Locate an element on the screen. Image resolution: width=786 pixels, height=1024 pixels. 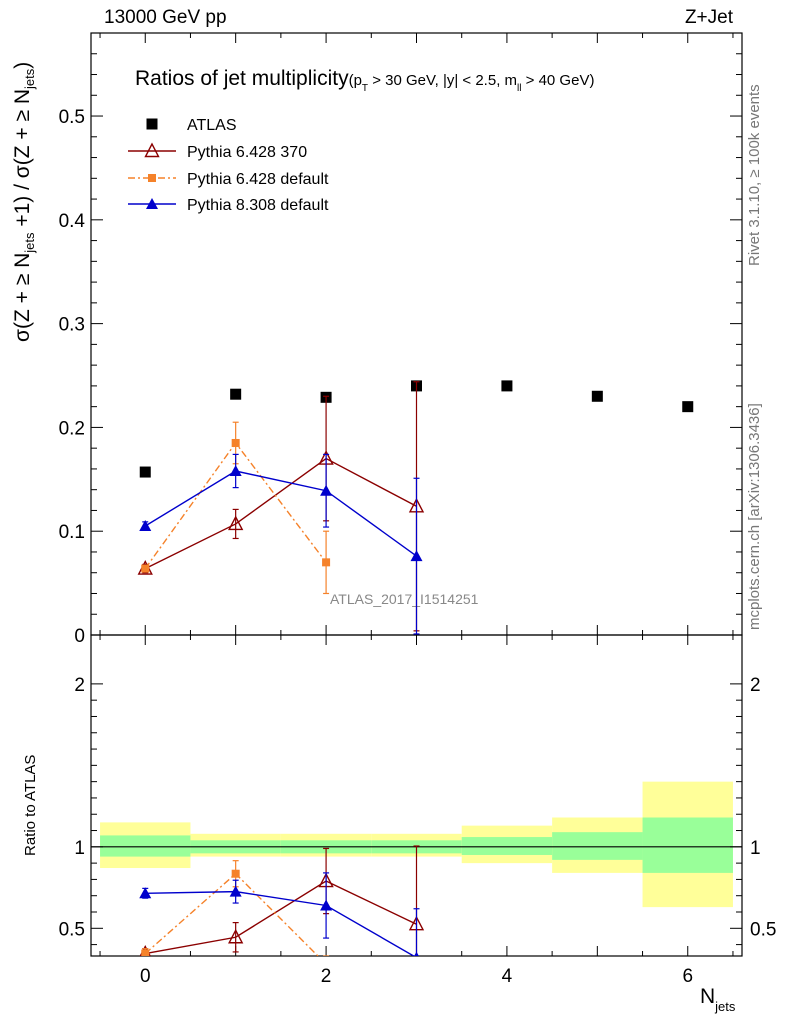
x-tick-label: 0 is located at coordinates (145, 976).